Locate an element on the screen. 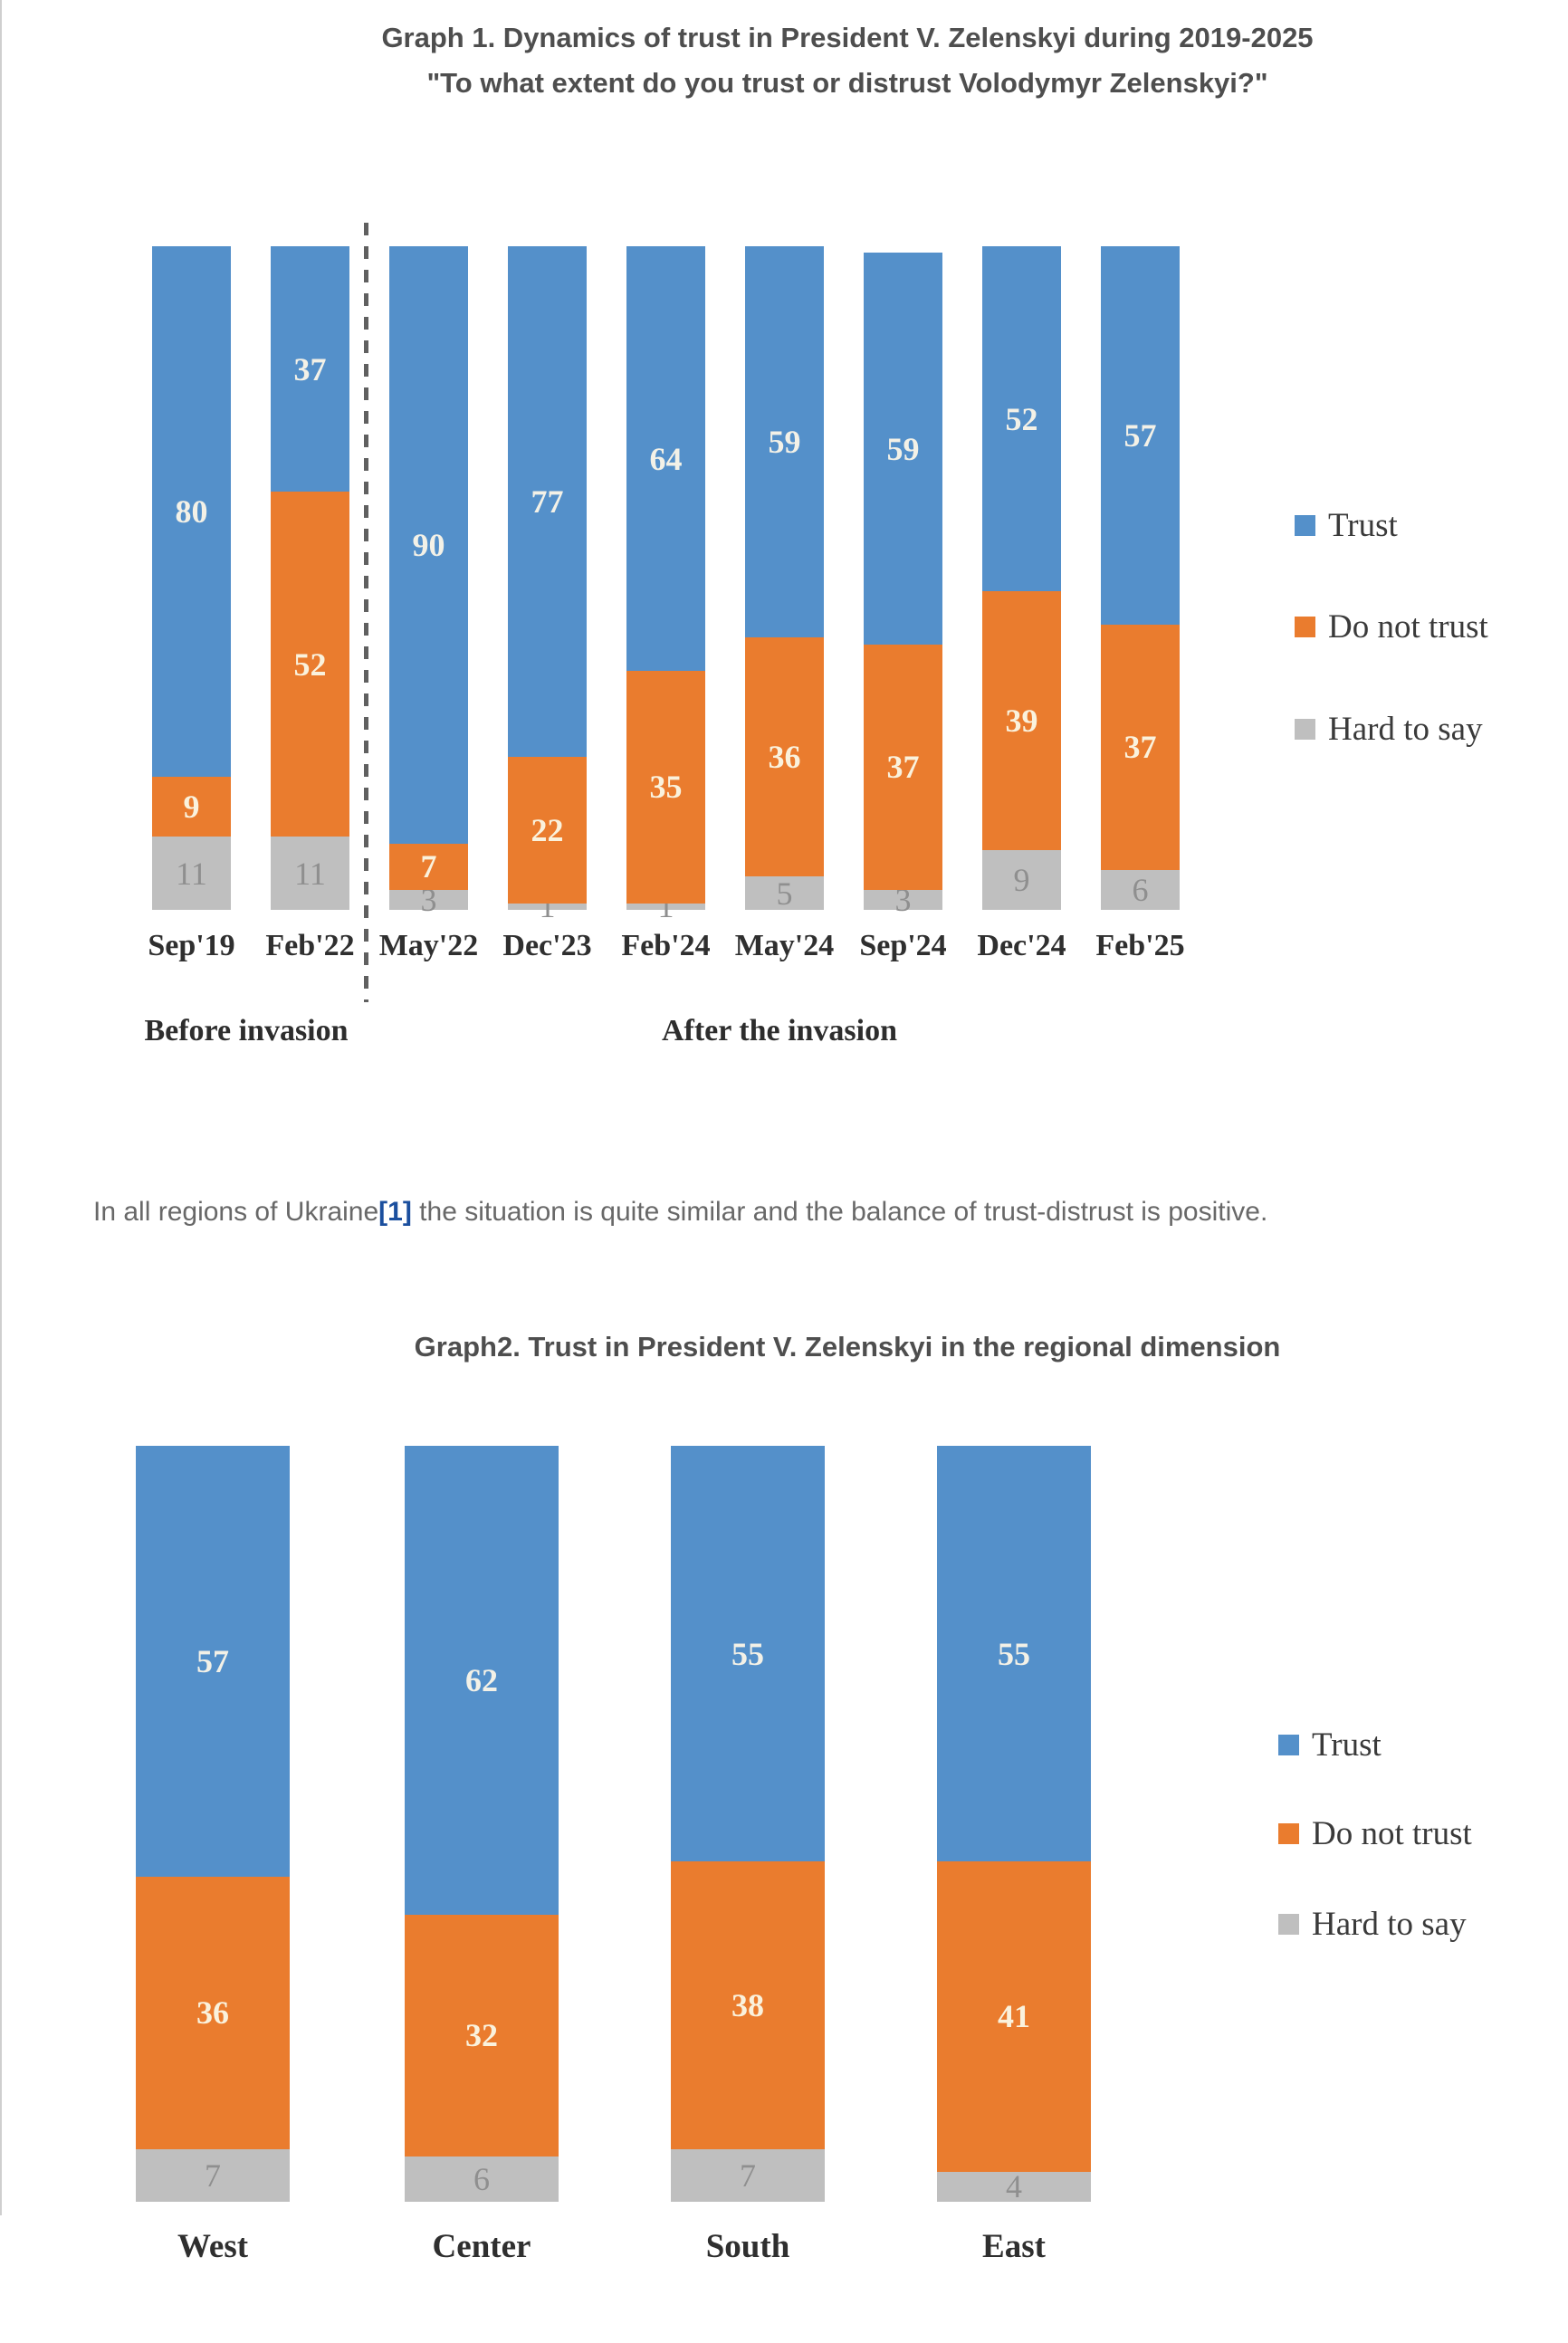 The height and width of the screenshot is (2343, 1568). footnote-link-1: [1] is located at coordinates (395, 1212).